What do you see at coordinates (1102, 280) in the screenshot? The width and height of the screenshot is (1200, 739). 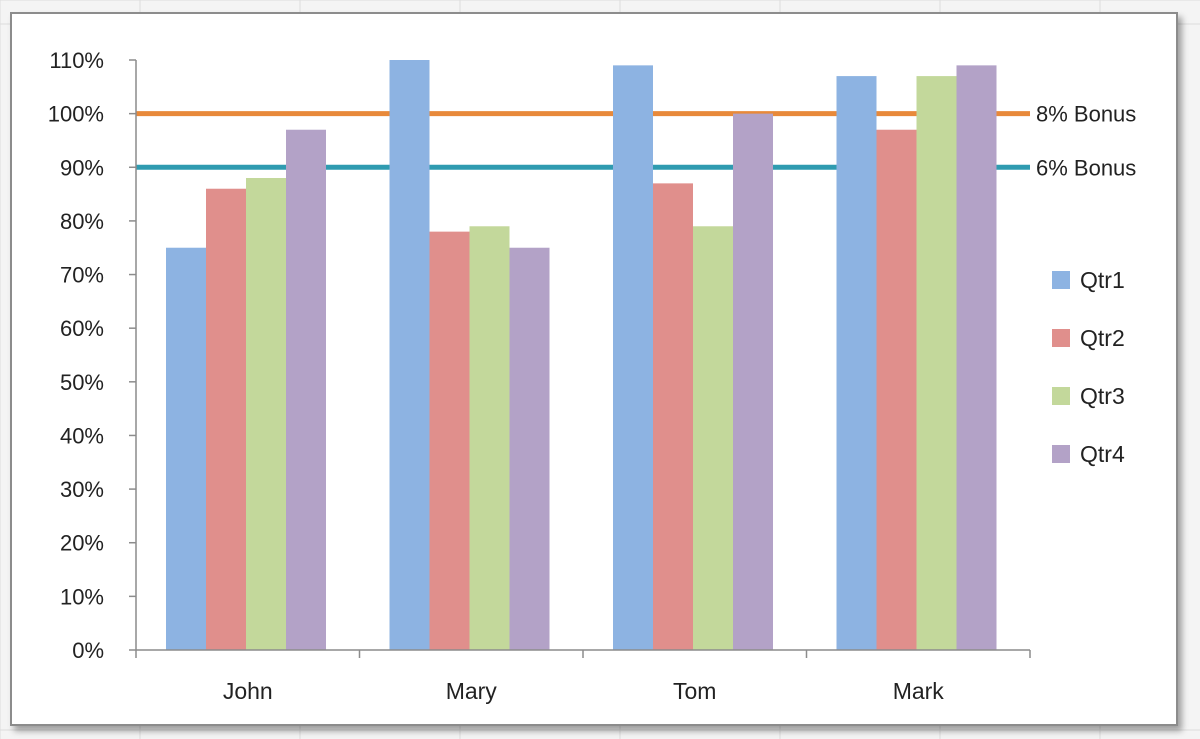 I see `legend-label-qtr1: Qtr1` at bounding box center [1102, 280].